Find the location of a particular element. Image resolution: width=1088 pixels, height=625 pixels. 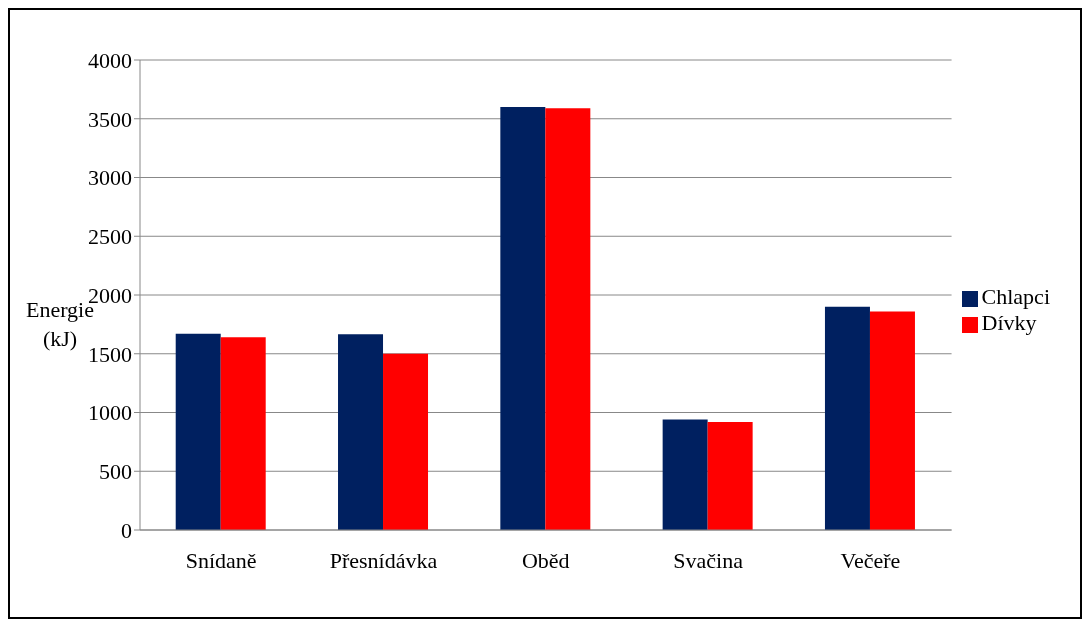

x-tick-label: Přesnídávka is located at coordinates (383, 560).